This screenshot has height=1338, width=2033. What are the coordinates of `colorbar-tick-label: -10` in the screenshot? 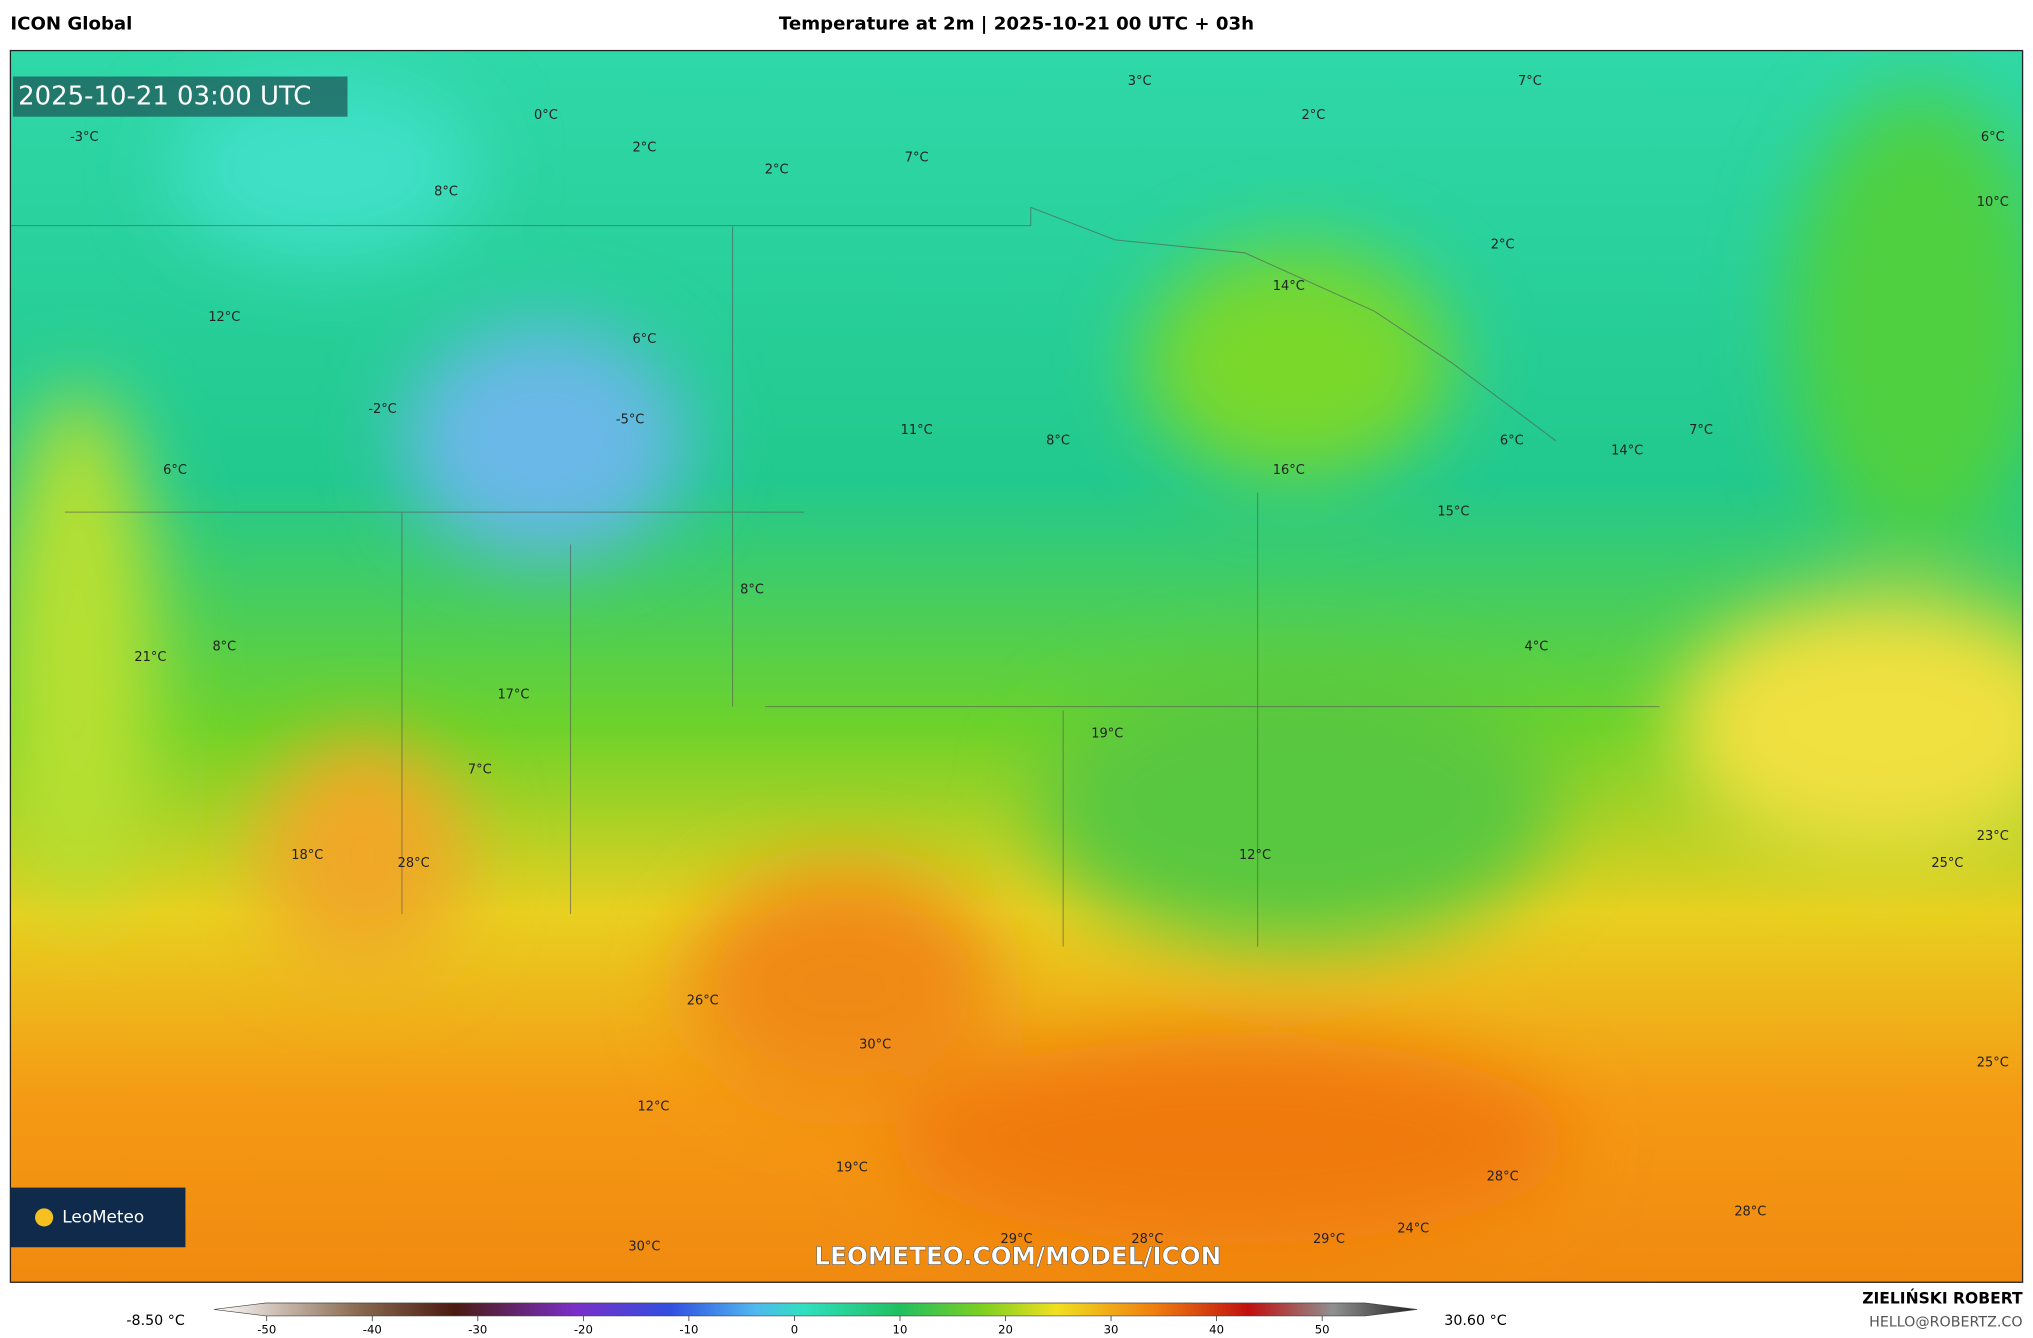 It's located at (688, 1330).